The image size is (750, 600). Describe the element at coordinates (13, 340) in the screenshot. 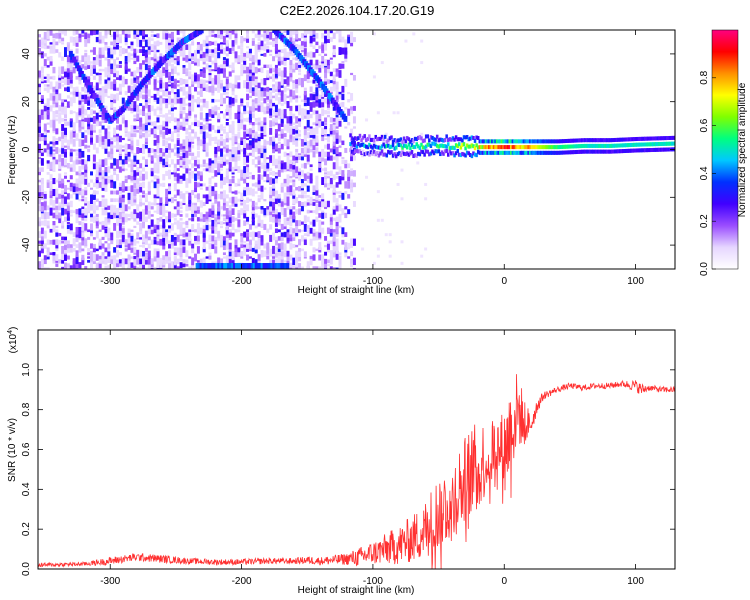

I see `snr-exponent-label: (x104)` at that location.